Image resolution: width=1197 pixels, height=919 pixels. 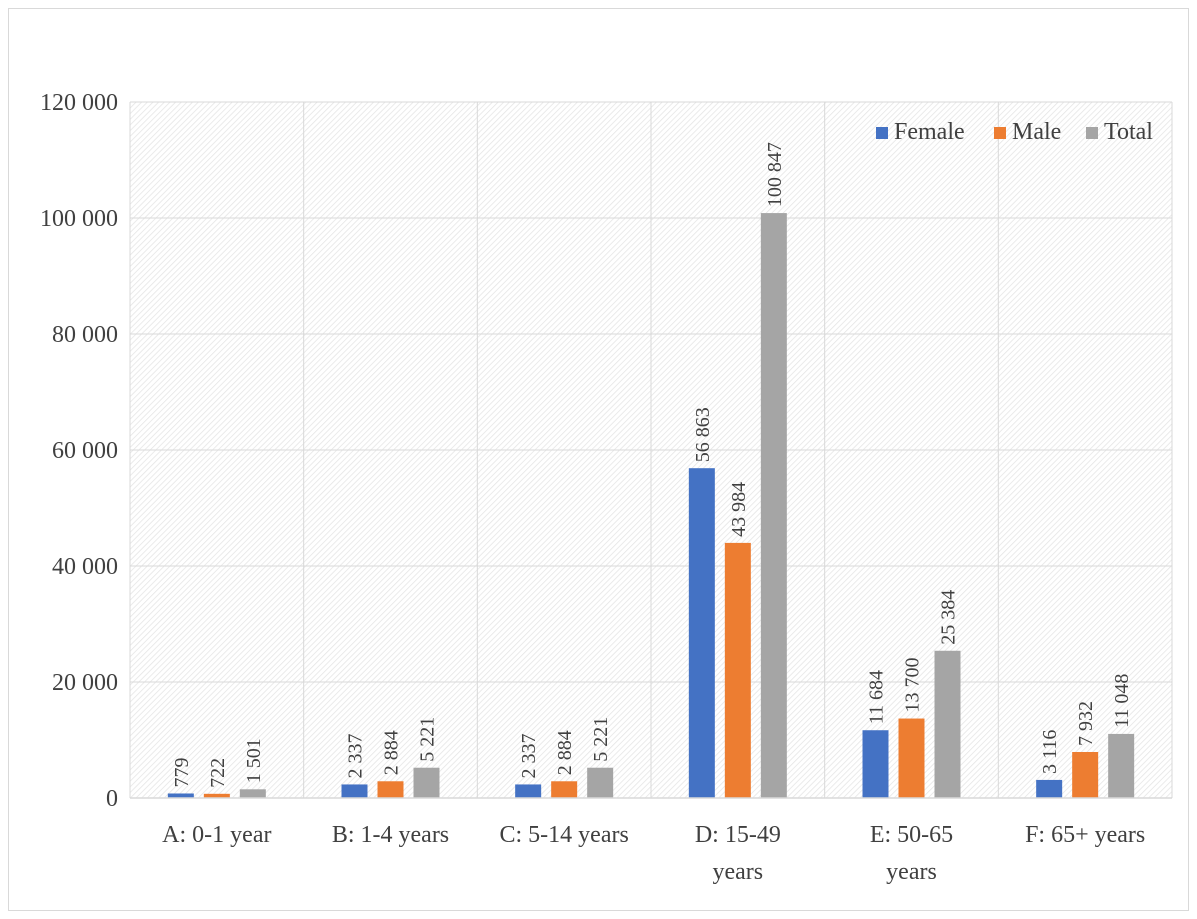 I want to click on x-tick-label: E: 50-65, so click(x=911, y=835).